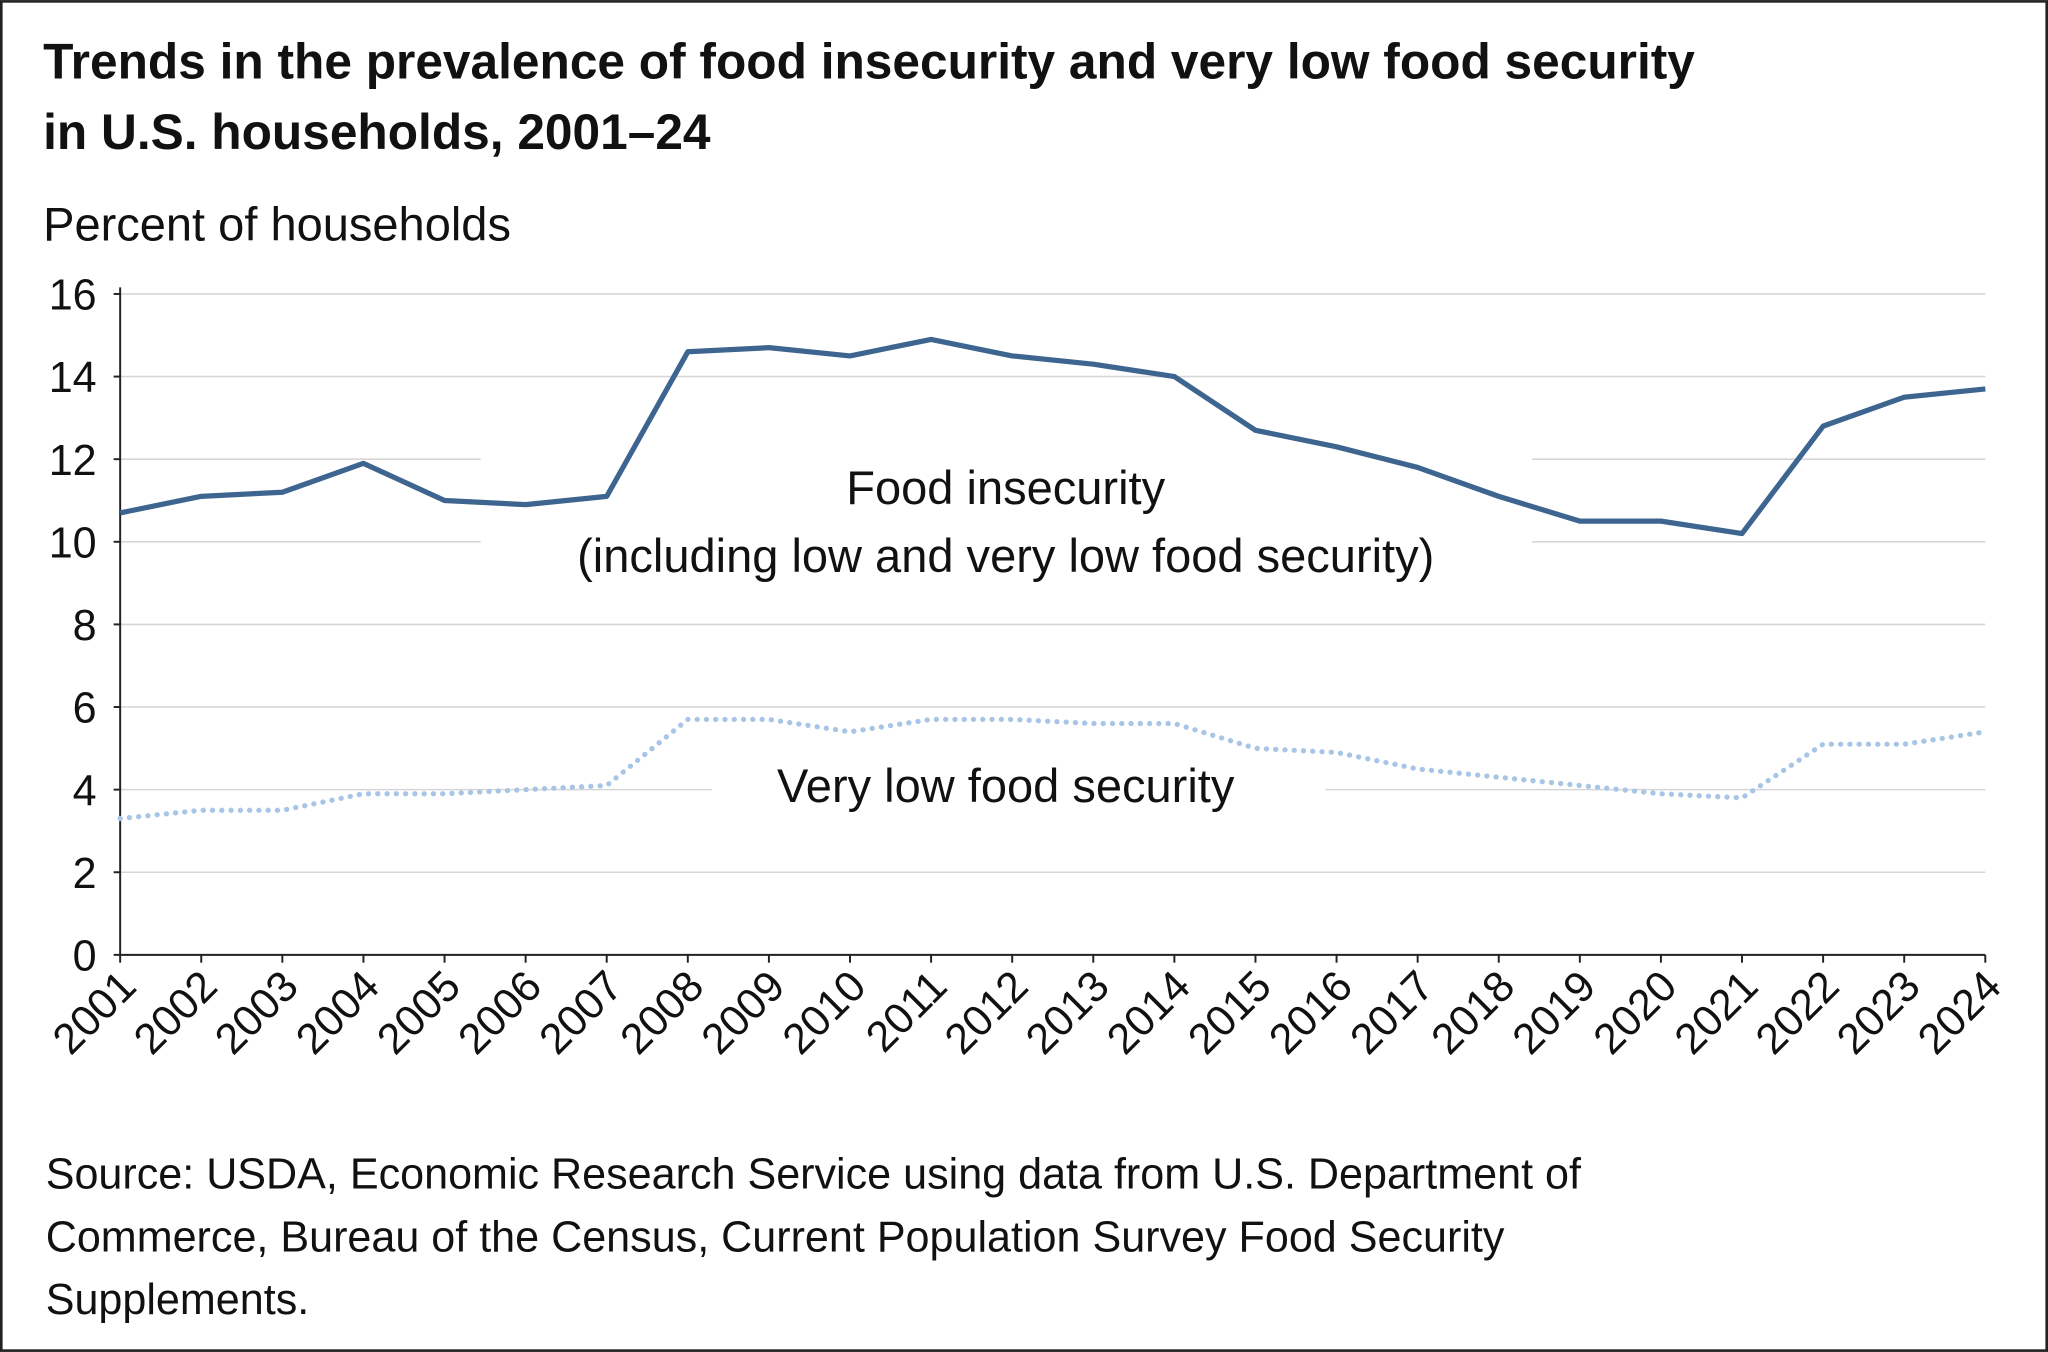  Describe the element at coordinates (73, 296) in the screenshot. I see `y-tick-label: 16` at that location.